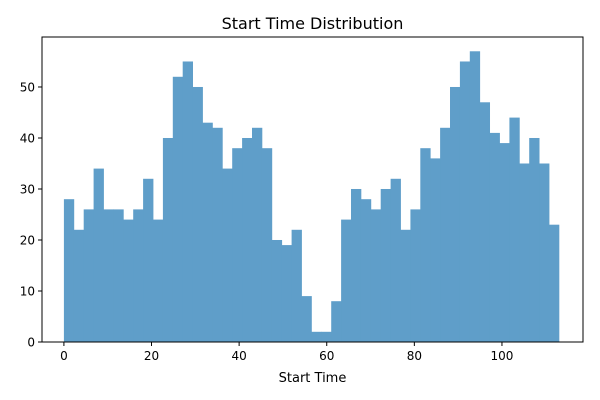 Image resolution: width=600 pixels, height=400 pixels. I want to click on x-tick-label: 60, so click(326, 356).